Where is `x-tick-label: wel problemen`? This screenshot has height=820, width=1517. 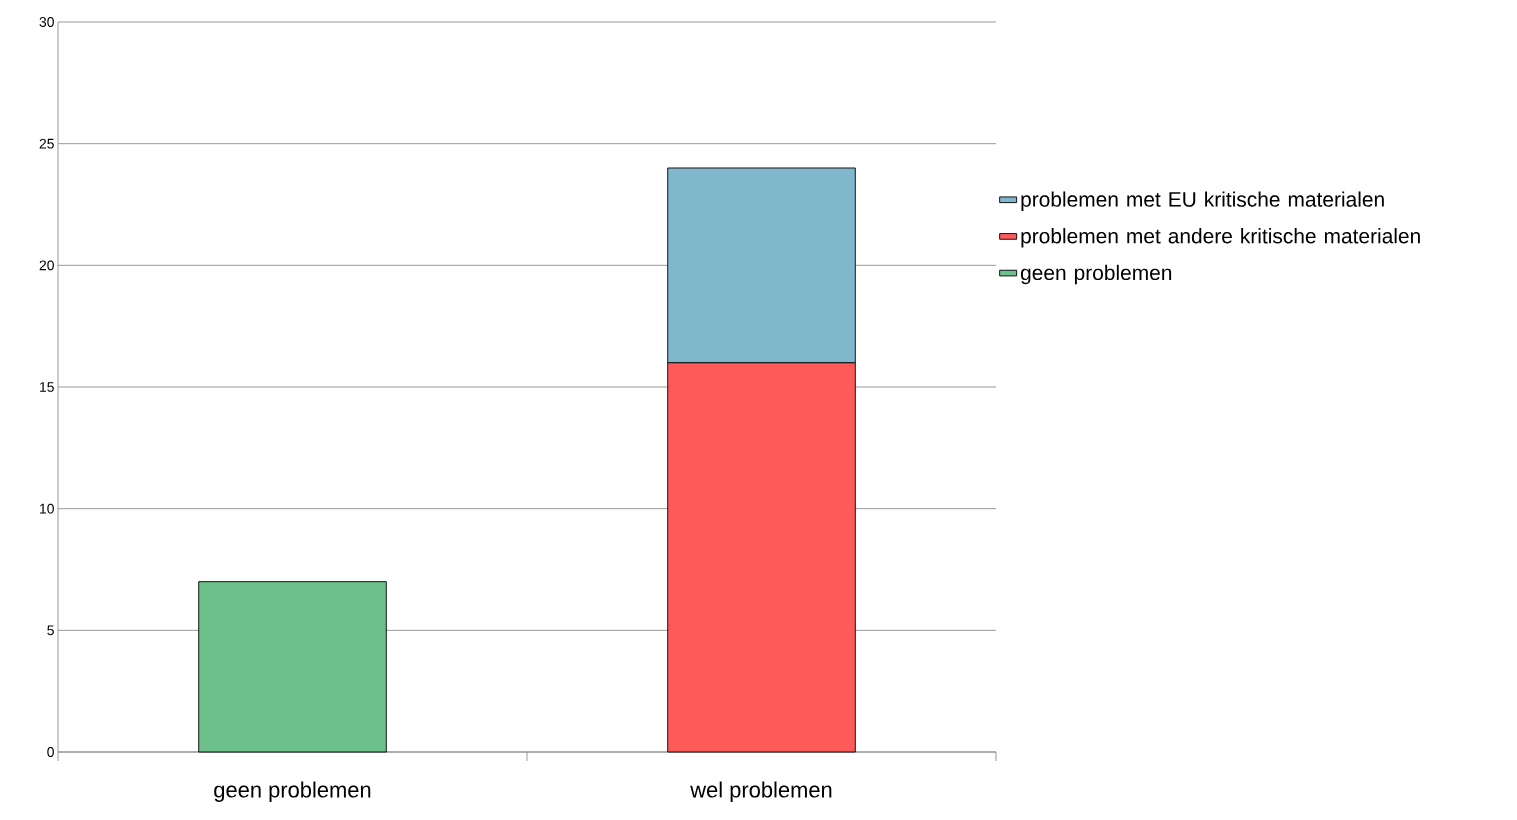
x-tick-label: wel problemen is located at coordinates (761, 791).